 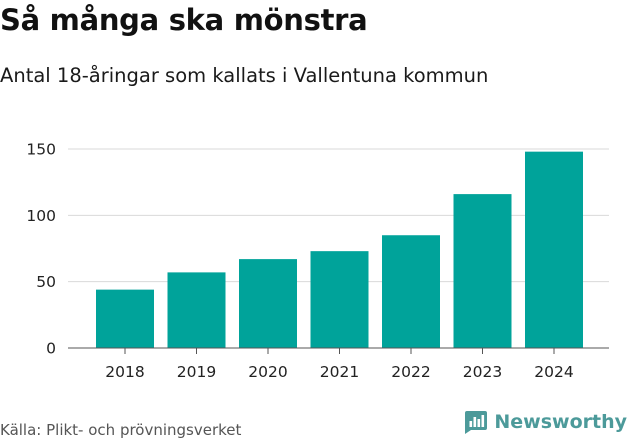 I want to click on y-tick-label: 50, so click(x=46, y=282).